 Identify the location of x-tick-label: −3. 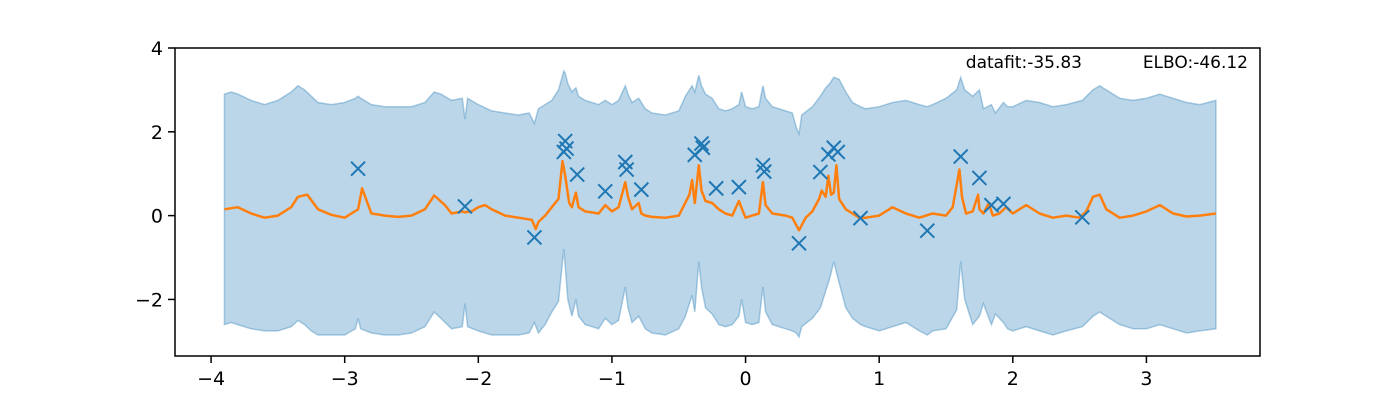
(345, 379).